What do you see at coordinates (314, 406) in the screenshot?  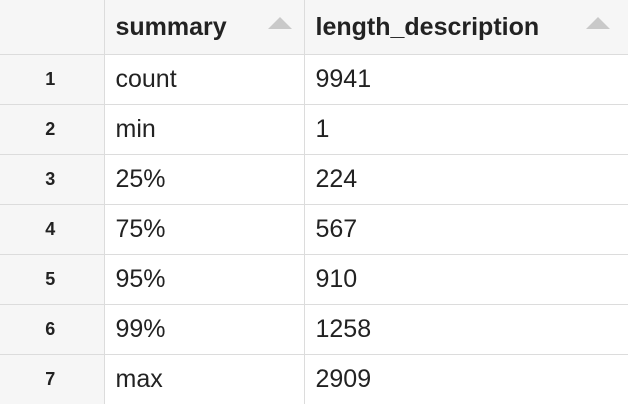 I see `table-footer-strip` at bounding box center [314, 406].